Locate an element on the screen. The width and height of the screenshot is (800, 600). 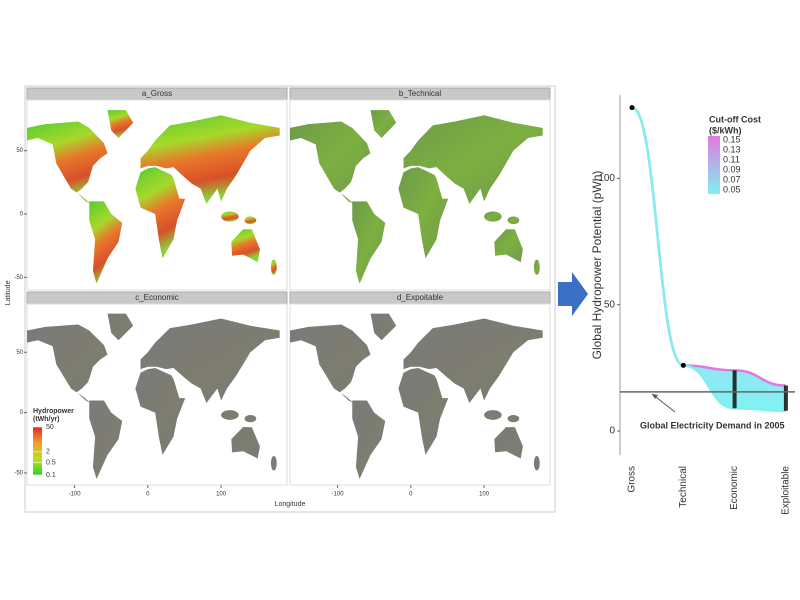
demand-label: Global Electricity Demand in 2005 is located at coordinates (712, 425).